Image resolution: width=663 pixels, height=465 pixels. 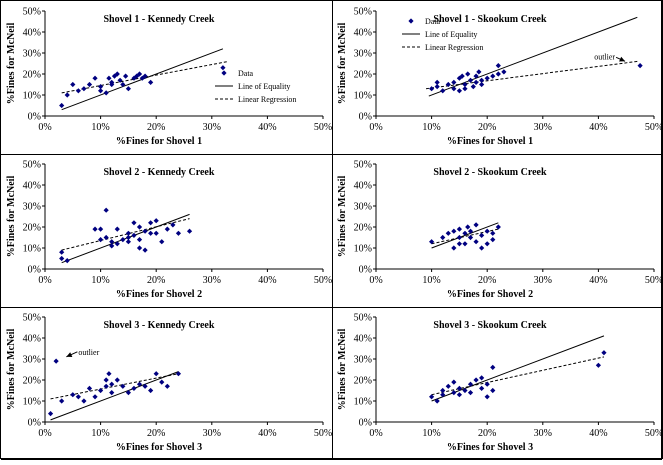 I want to click on x-axis-title: %Fines for Shovel 1, so click(x=159, y=141).